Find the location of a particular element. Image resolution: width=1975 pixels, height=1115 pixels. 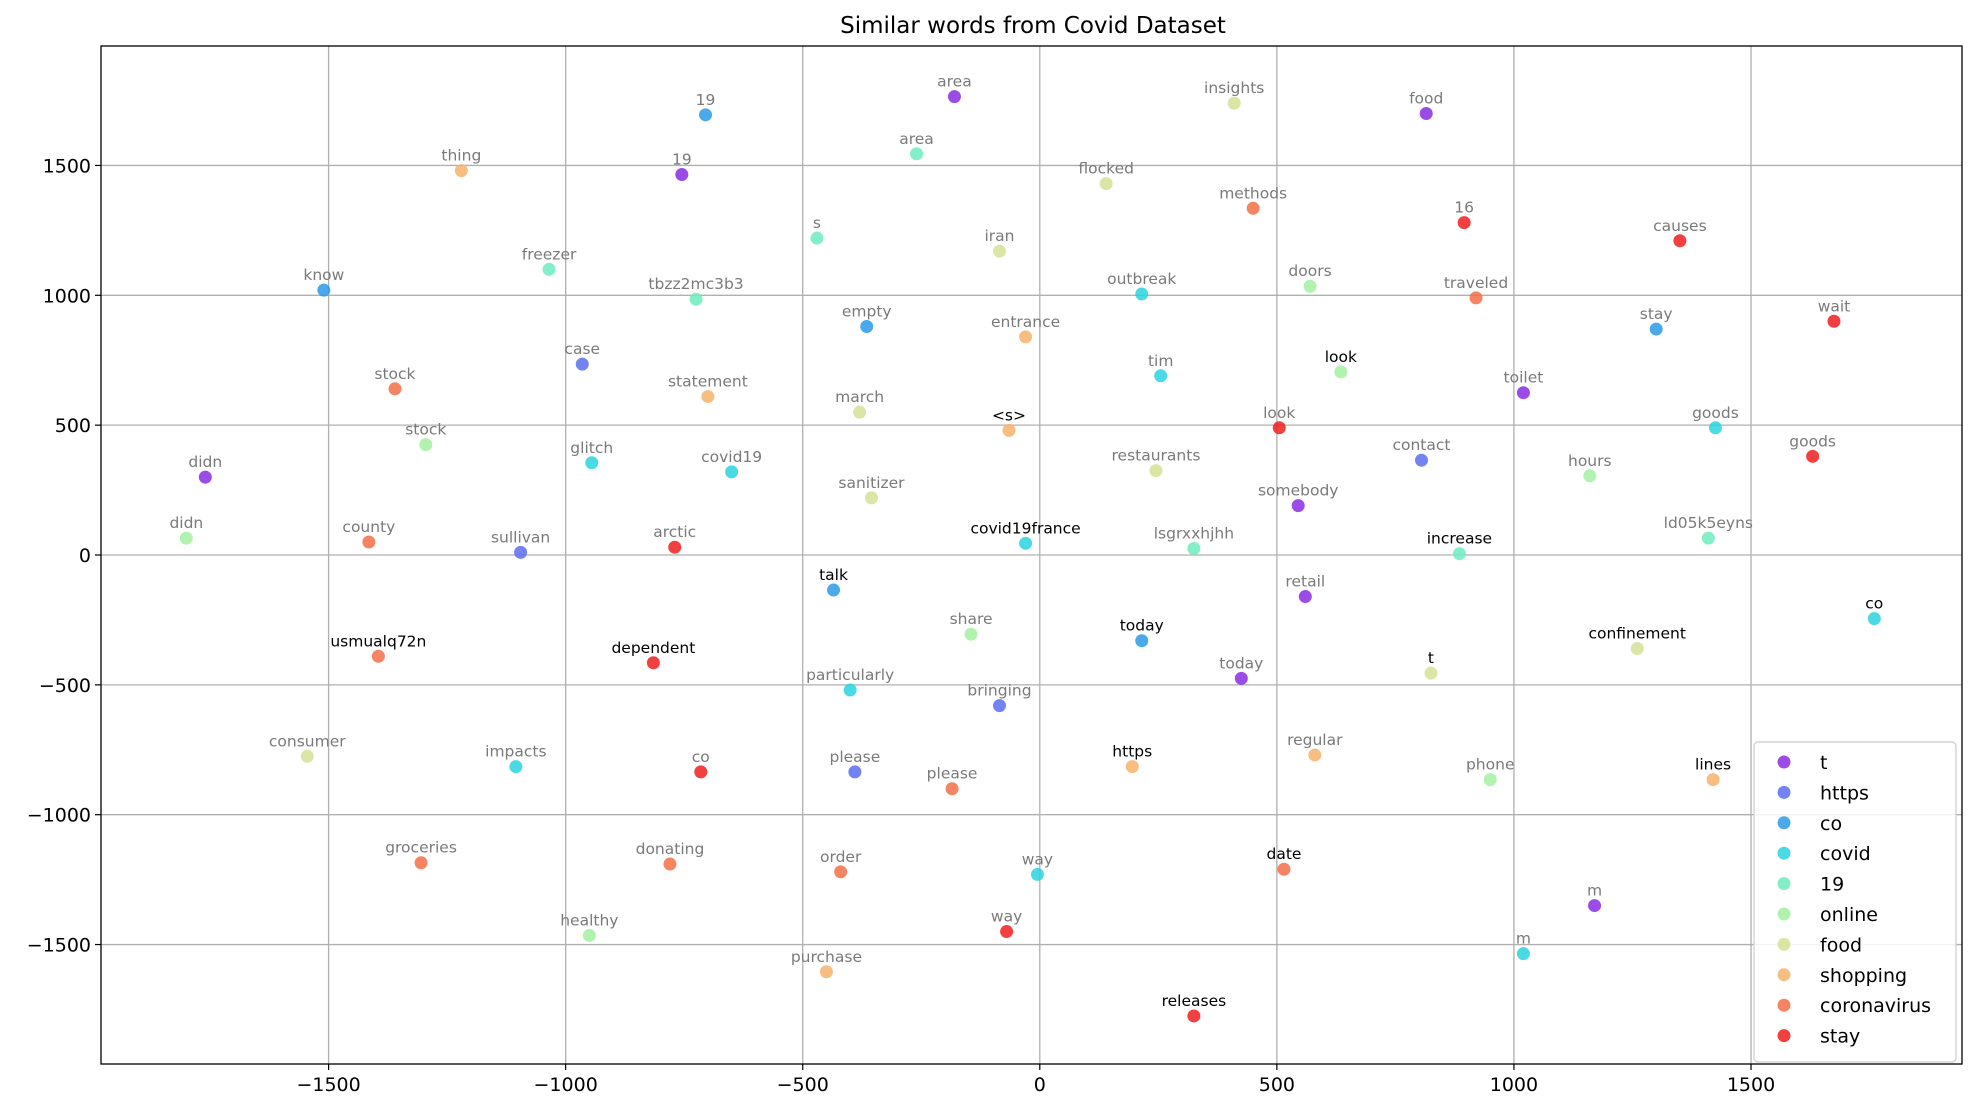

x-tick-label: 500 is located at coordinates (1277, 1085).